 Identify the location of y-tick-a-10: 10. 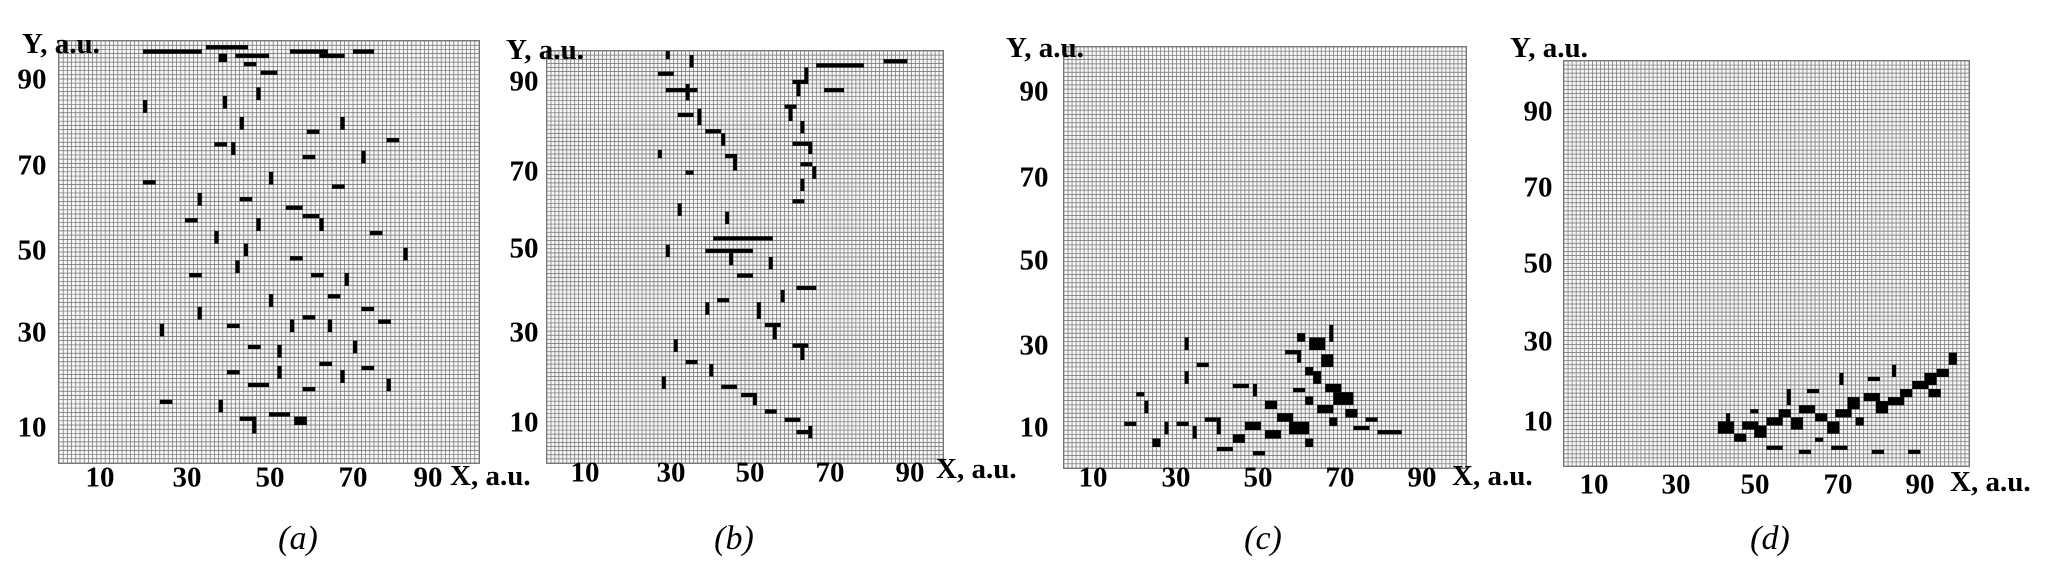
(32, 427).